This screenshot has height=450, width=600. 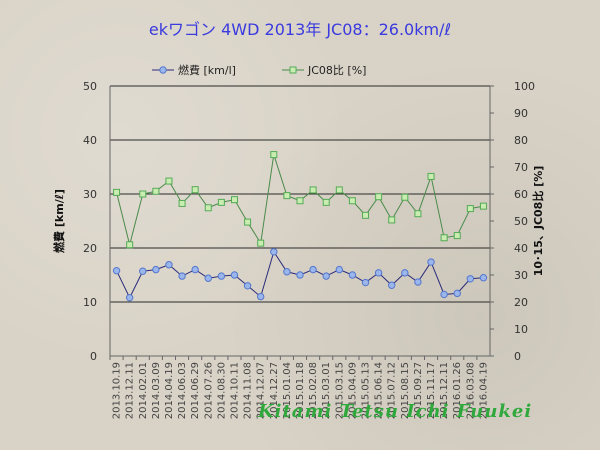 What do you see at coordinates (59, 221) in the screenshot?
I see `y-left-axis-title: 燃費 [km/ℓ]` at bounding box center [59, 221].